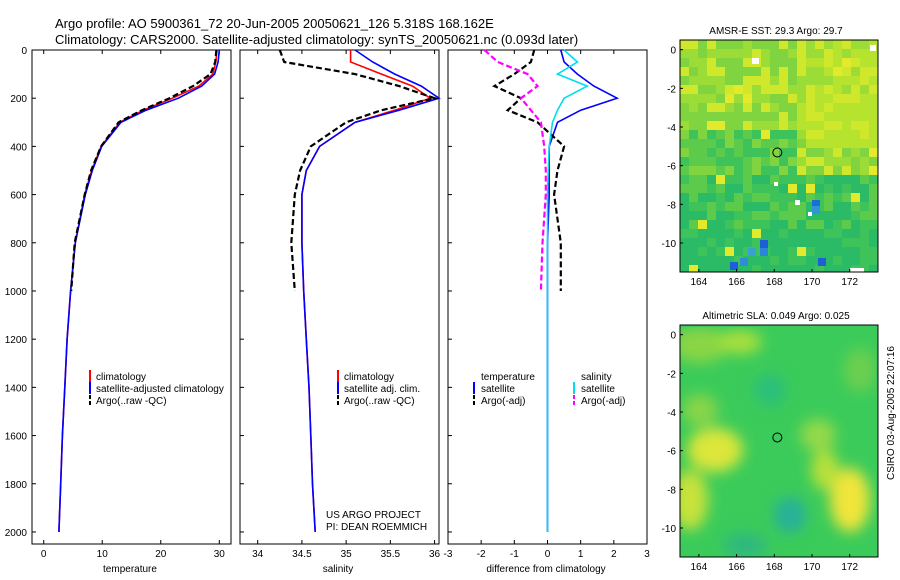 This screenshot has width=900, height=580. Describe the element at coordinates (121, 377) in the screenshot. I see `legend-label-climatology: climatology` at that location.